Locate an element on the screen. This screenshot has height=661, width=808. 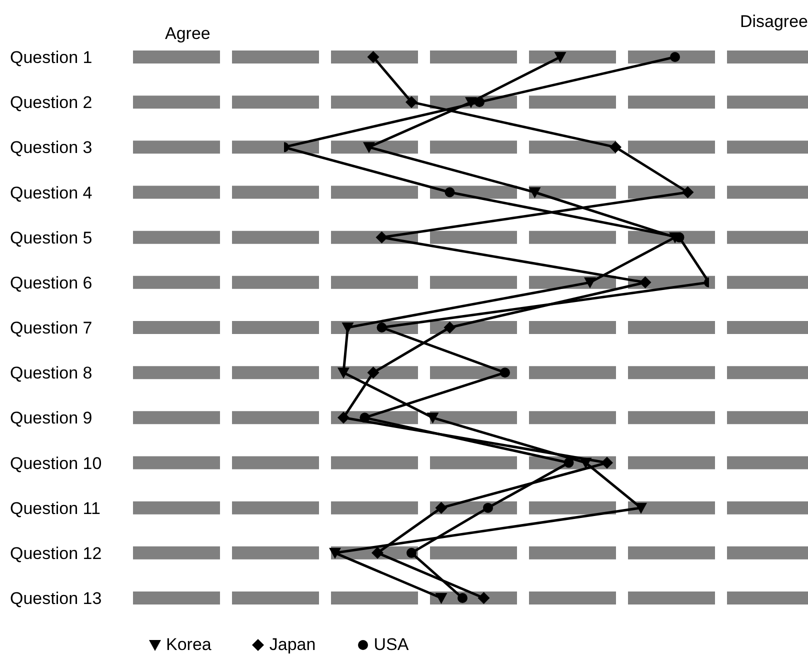
y-tick-label: Question 10 is located at coordinates (56, 463).